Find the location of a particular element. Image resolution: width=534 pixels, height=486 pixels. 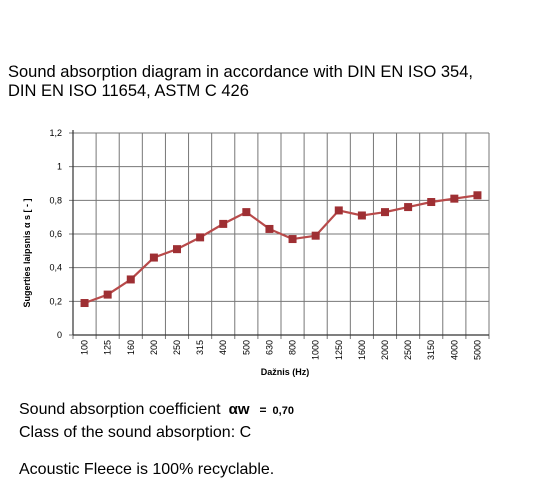

x-tick-label: 4000 is located at coordinates (454, 350).